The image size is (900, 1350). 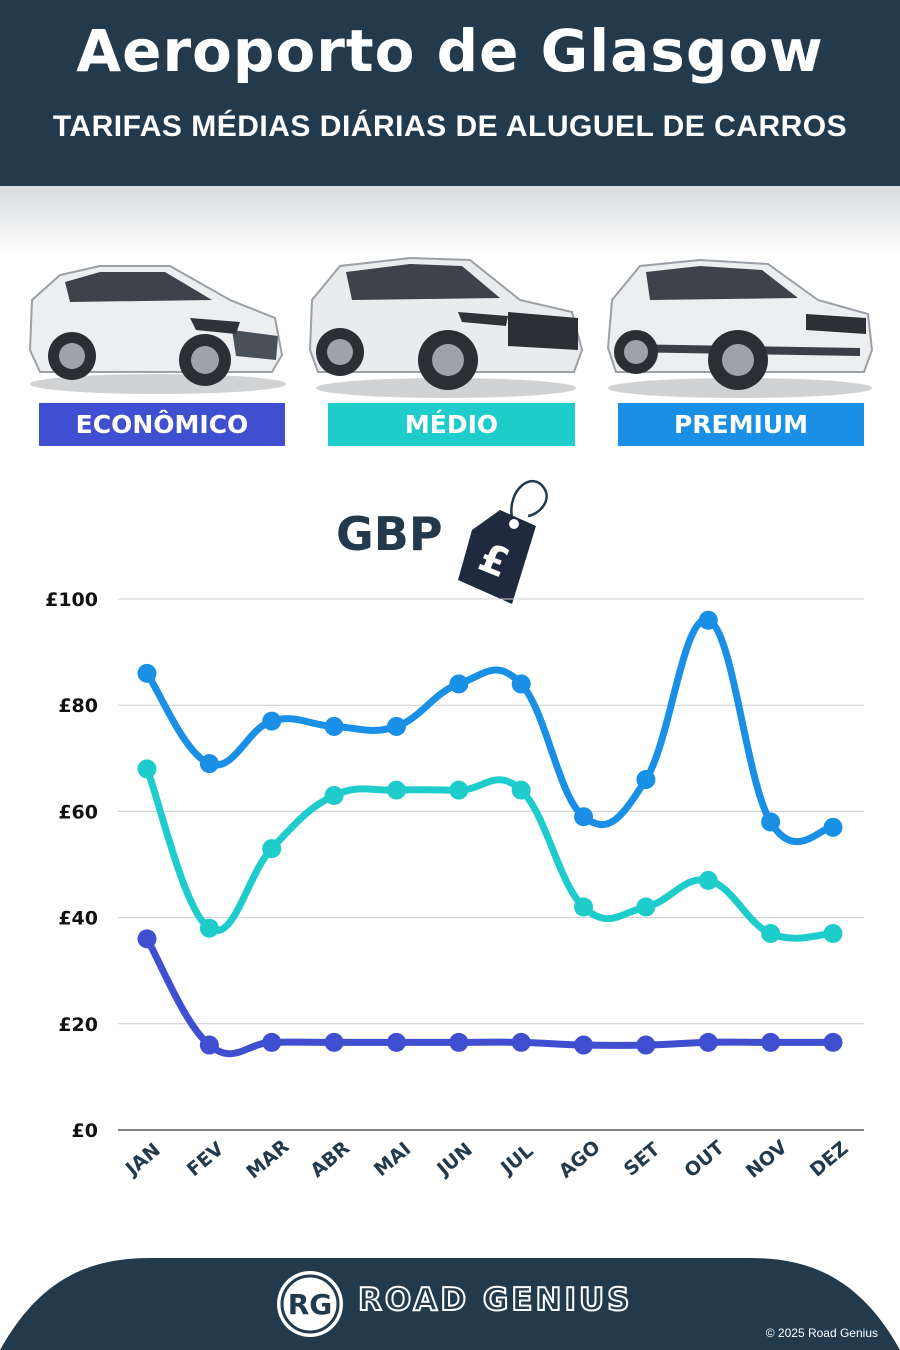 What do you see at coordinates (330, 1159) in the screenshot?
I see `x-tick-label: ABR` at bounding box center [330, 1159].